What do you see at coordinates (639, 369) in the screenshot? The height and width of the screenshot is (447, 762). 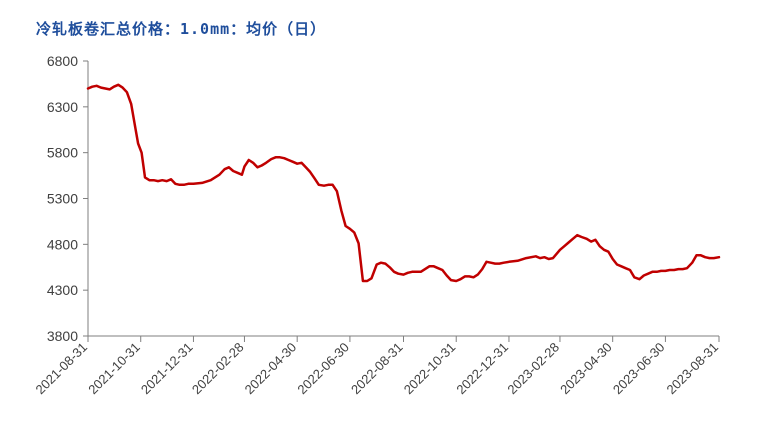 I see `x-tick-label: 2023-06-30` at bounding box center [639, 369].